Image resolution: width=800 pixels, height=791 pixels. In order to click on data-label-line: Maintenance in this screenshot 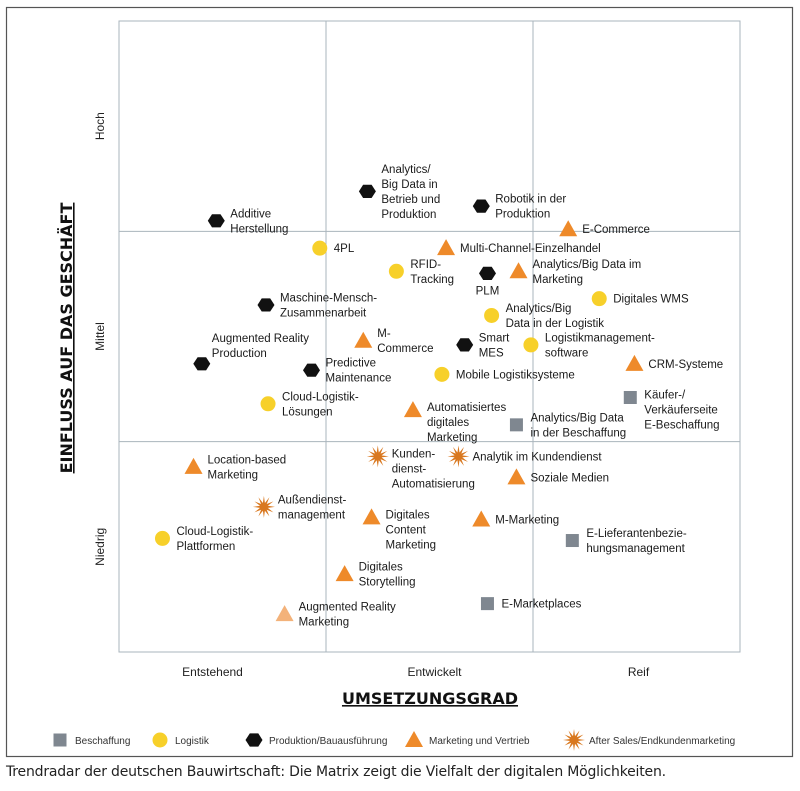, I will do `click(359, 379)`.